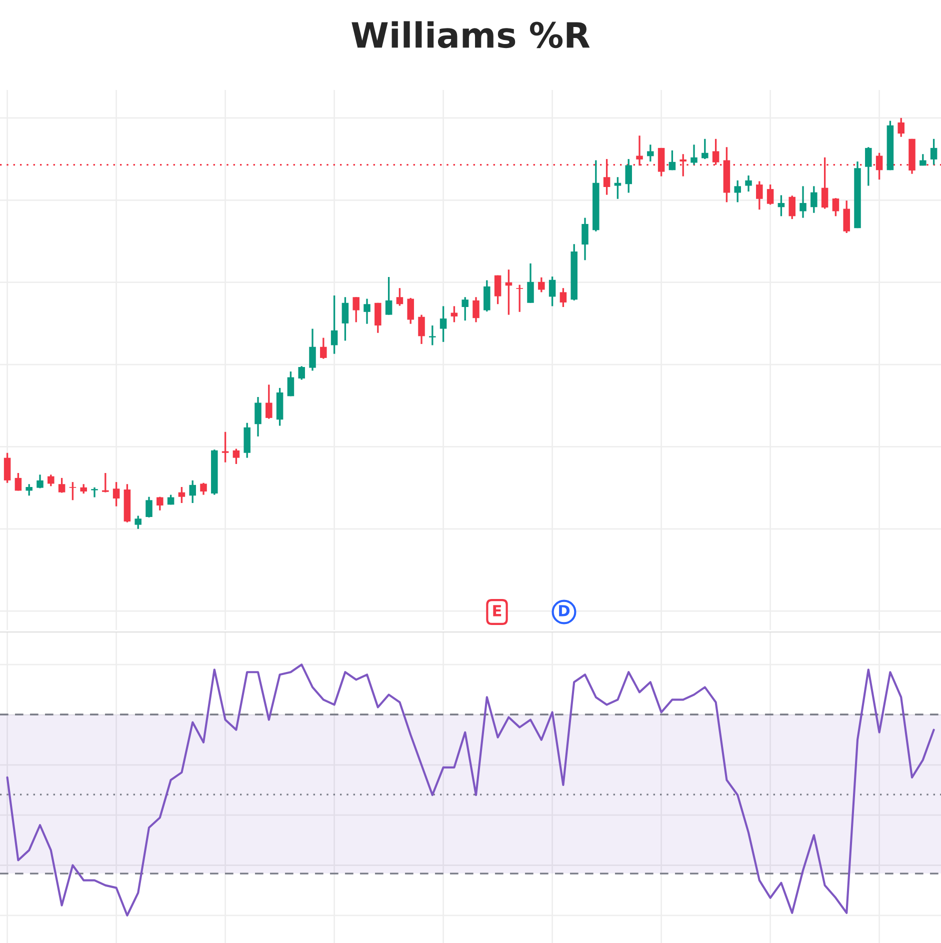 The image size is (941, 943). What do you see at coordinates (471, 34) in the screenshot?
I see `chart-title: Williams %R` at bounding box center [471, 34].